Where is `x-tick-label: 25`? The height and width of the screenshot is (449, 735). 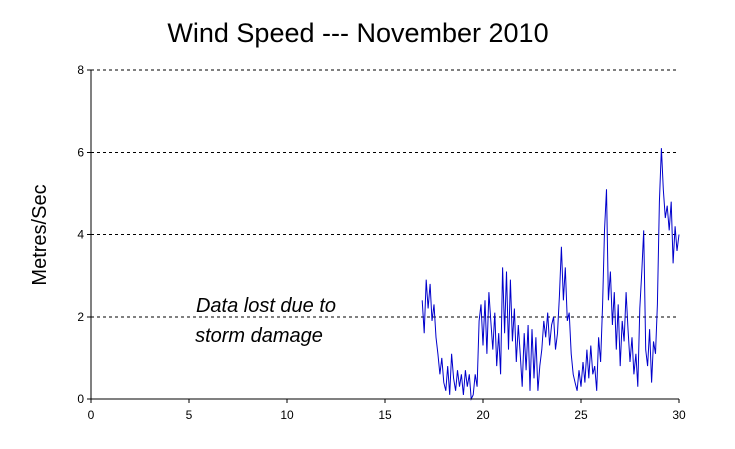
x-tick-label: 25 is located at coordinates (581, 415).